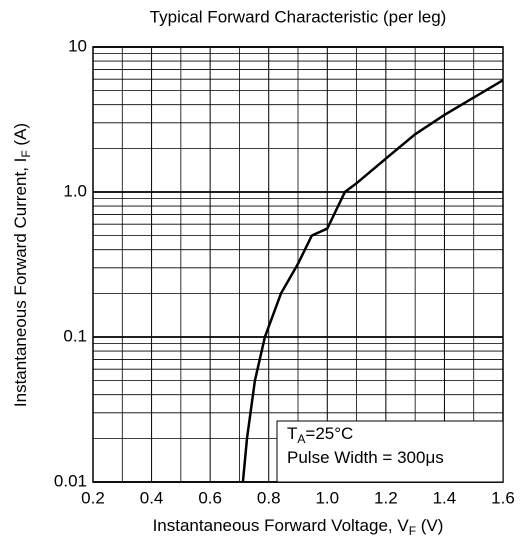 The width and height of the screenshot is (528, 552). I want to click on annotation-part: T, so click(292, 433).